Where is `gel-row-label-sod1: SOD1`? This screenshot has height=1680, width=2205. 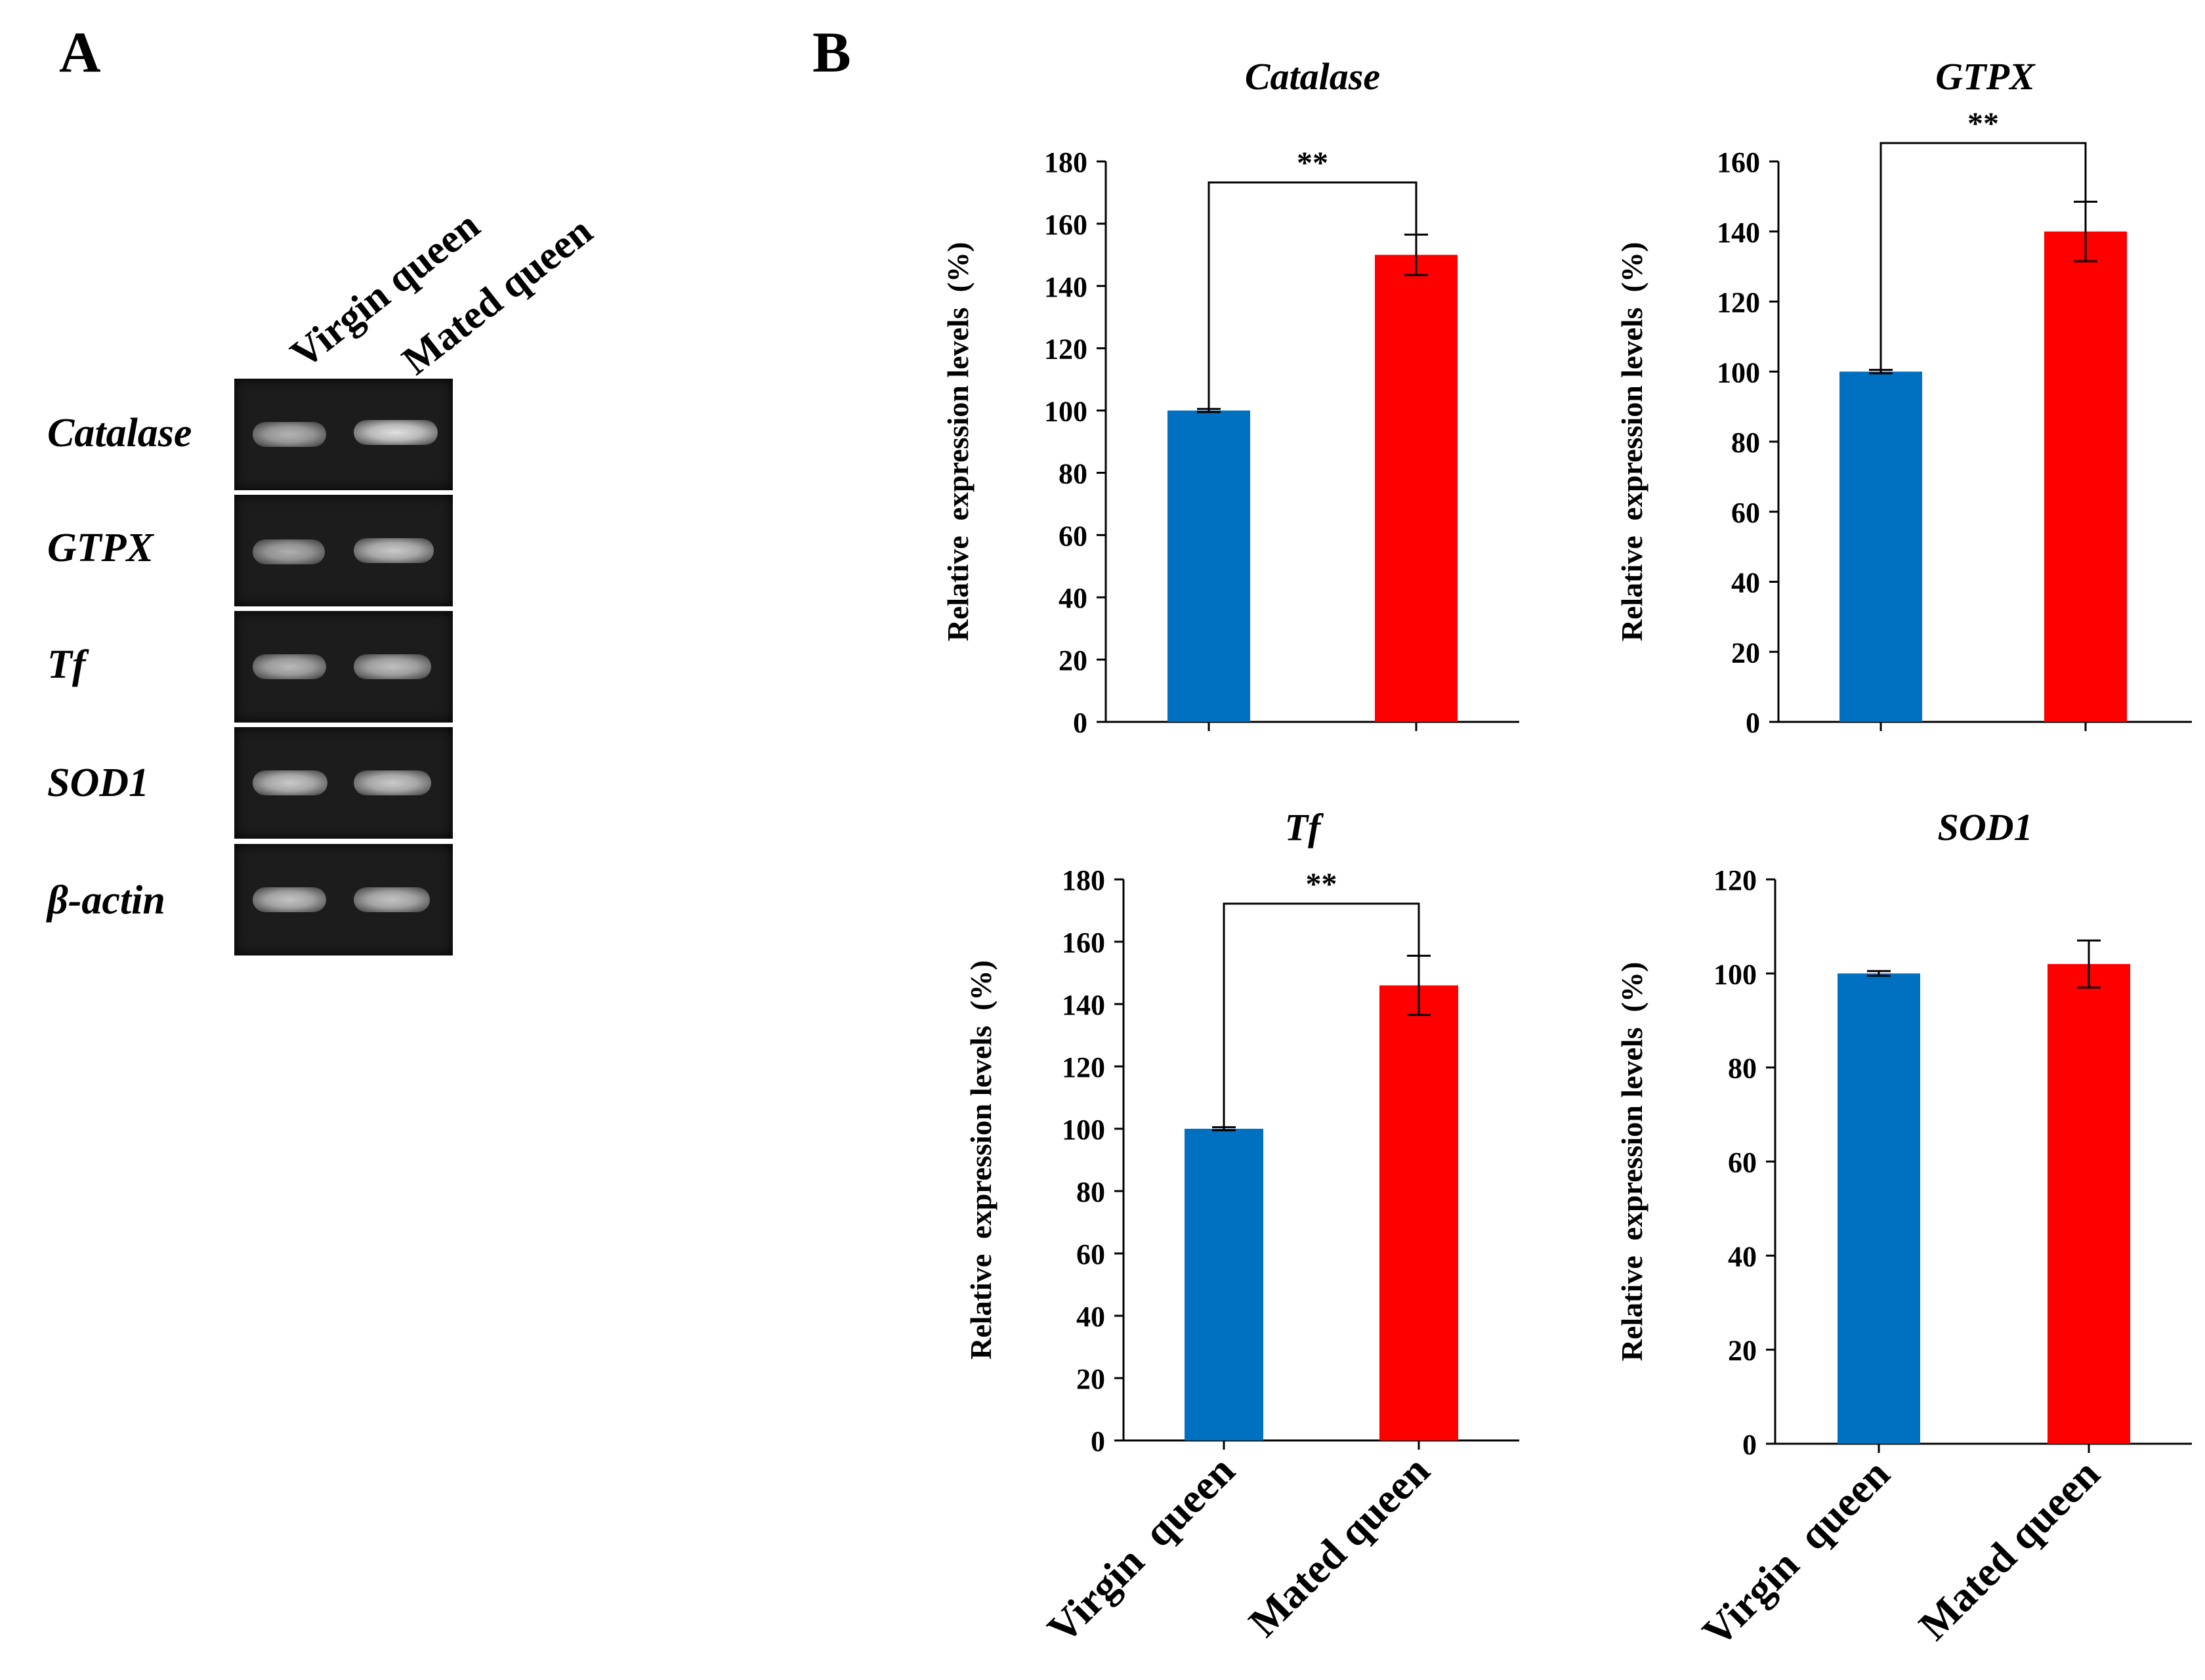
gel-row-label-sod1: SOD1 is located at coordinates (98, 783).